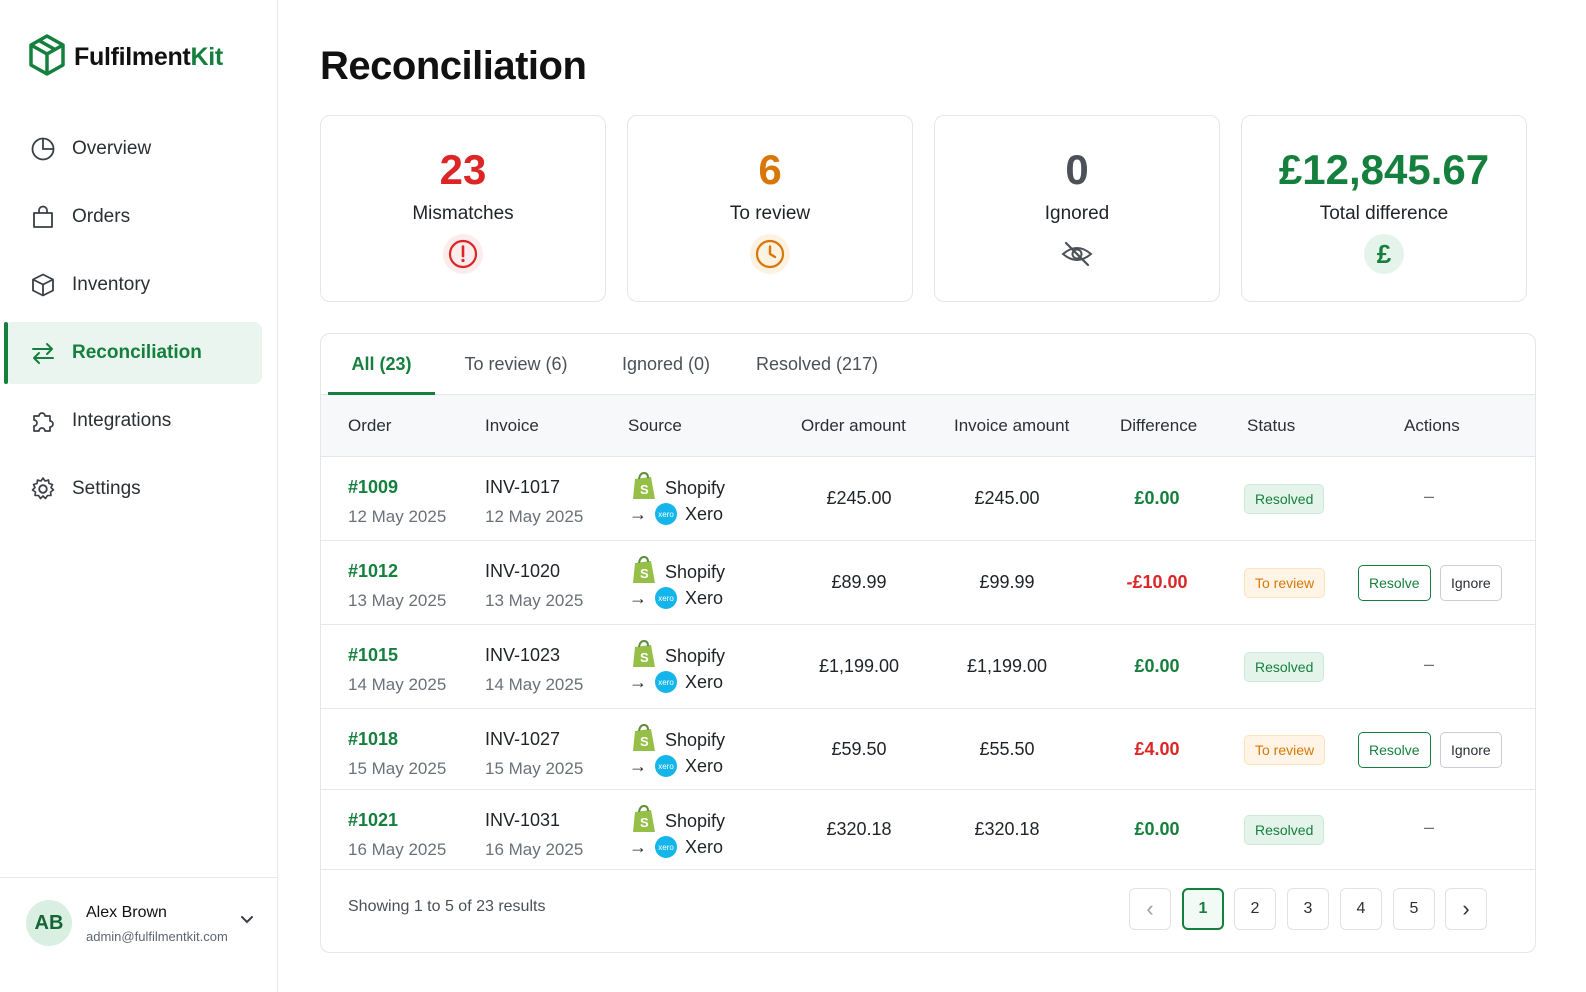  I want to click on tab-to-review: To review (6), so click(516, 364).